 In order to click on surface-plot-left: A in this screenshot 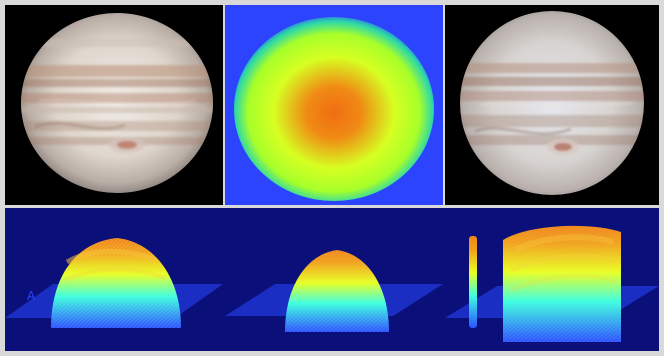, I will do `click(114, 279)`.